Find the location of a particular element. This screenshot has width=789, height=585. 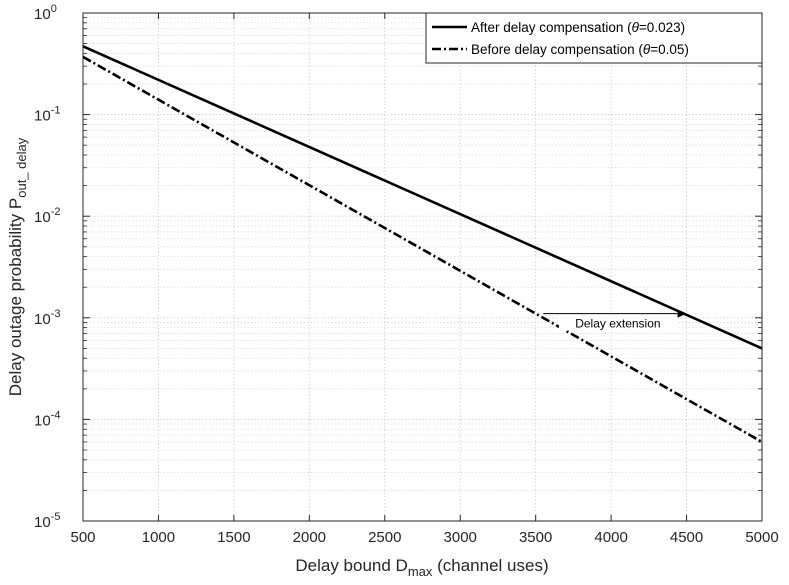

legend-label-after: After delay compensation (θ=0.023) is located at coordinates (578, 27).